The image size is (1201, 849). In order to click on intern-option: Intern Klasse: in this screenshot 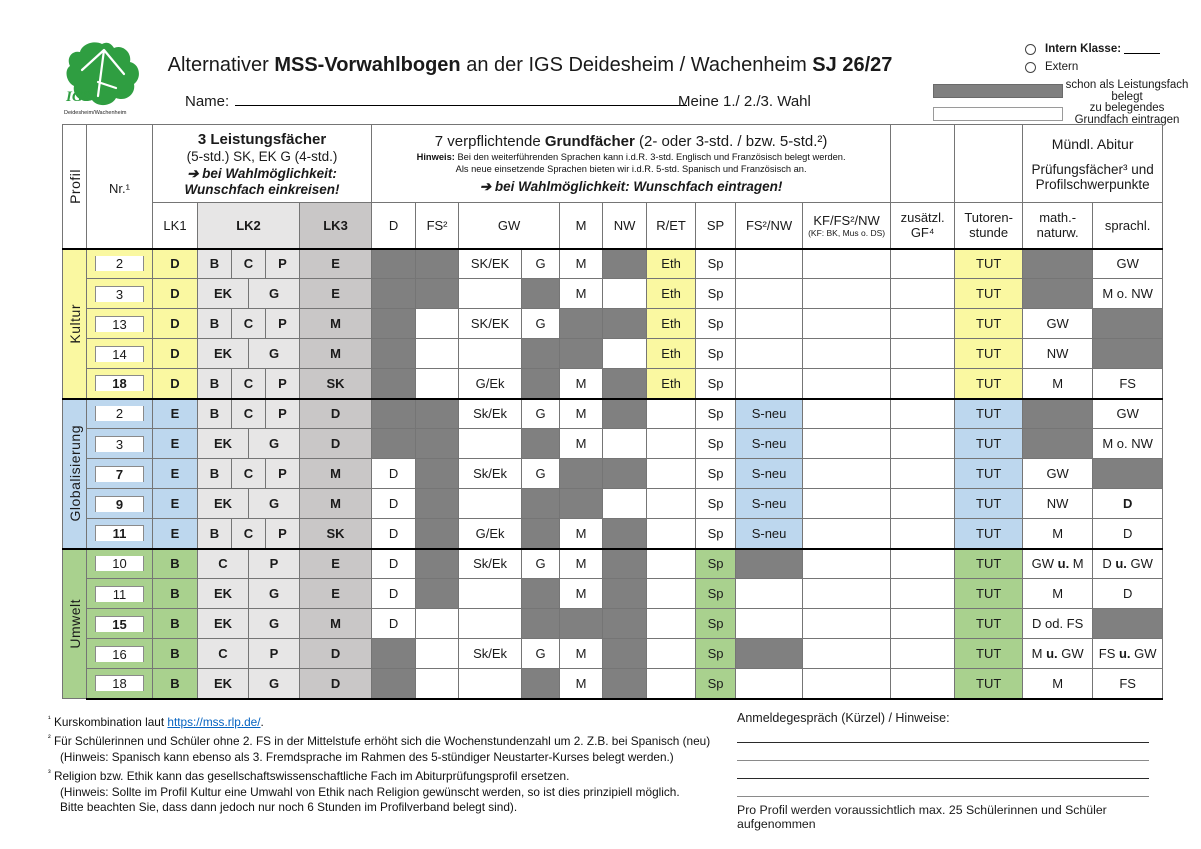, I will do `click(1108, 49)`.